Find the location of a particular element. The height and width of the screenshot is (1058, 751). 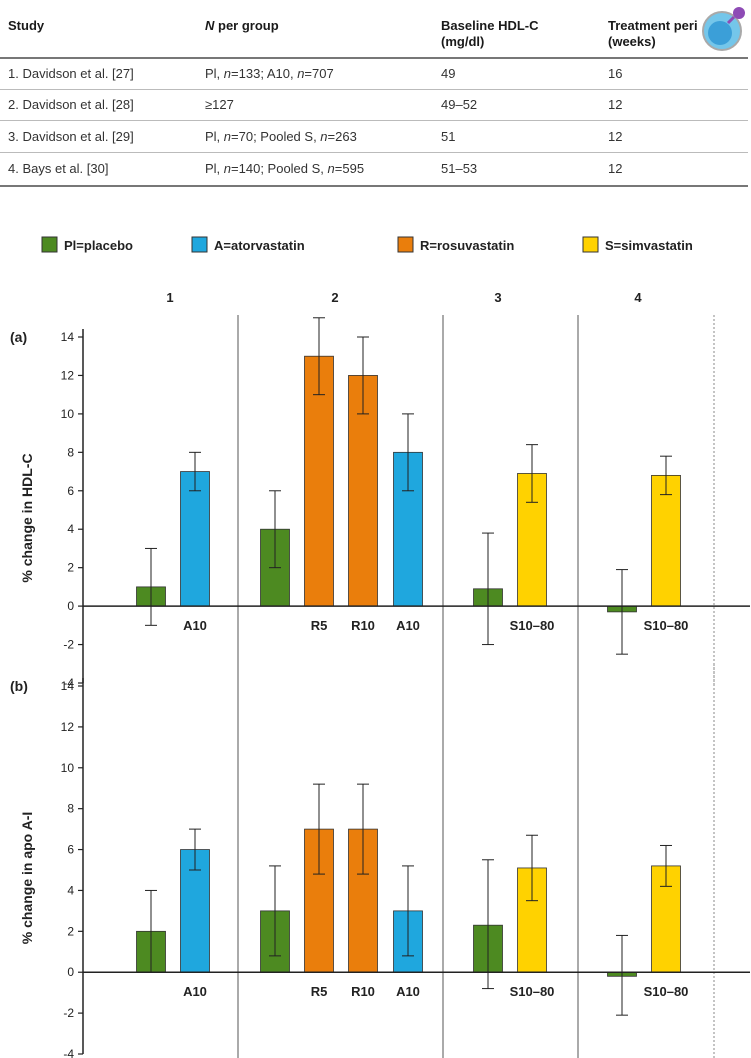

study-number-label: 1 is located at coordinates (169, 297).